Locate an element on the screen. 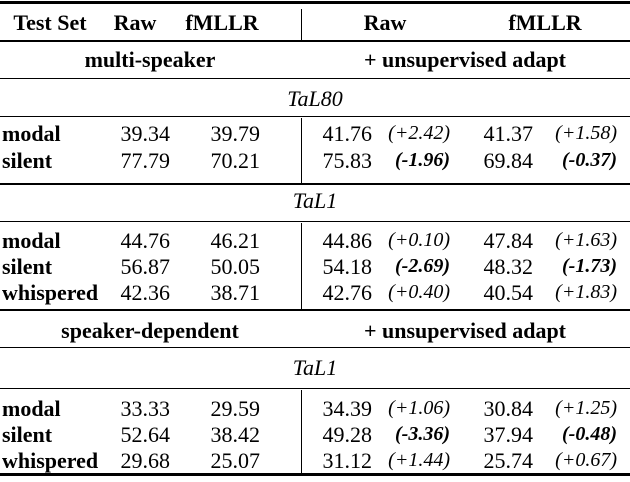 The image size is (630, 482). raw-value: 33.33 is located at coordinates (145, 408).